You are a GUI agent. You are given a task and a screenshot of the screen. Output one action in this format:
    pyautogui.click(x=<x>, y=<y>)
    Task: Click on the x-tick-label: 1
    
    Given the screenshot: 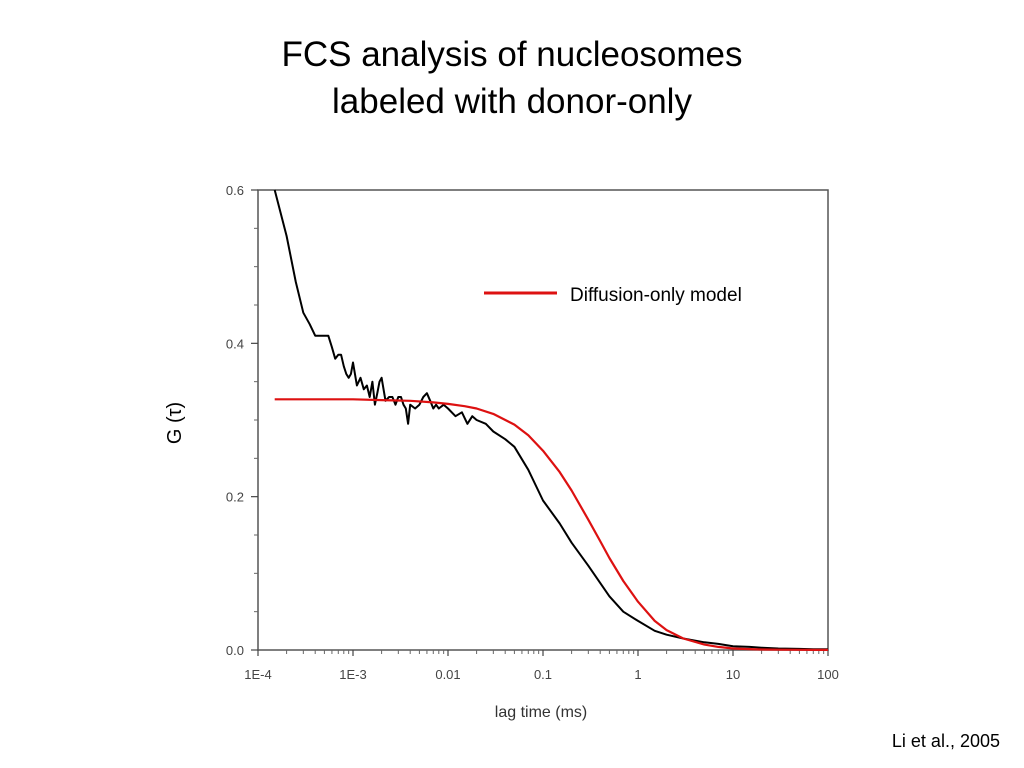 What is the action you would take?
    pyautogui.click(x=637, y=674)
    